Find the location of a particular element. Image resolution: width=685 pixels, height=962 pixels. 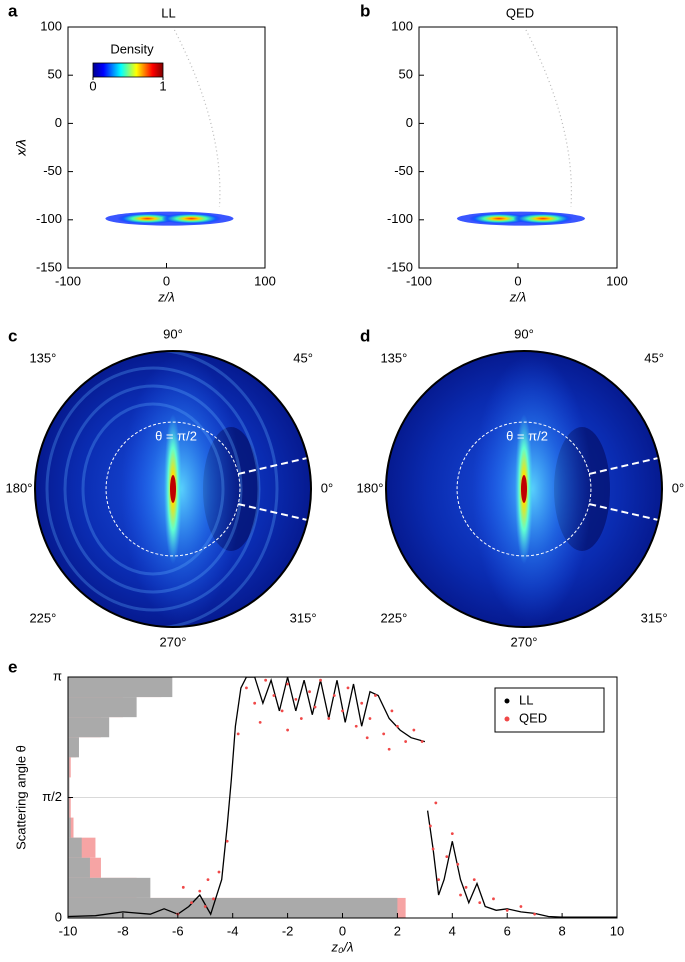

x-tick-label: 8 is located at coordinates (561, 930).